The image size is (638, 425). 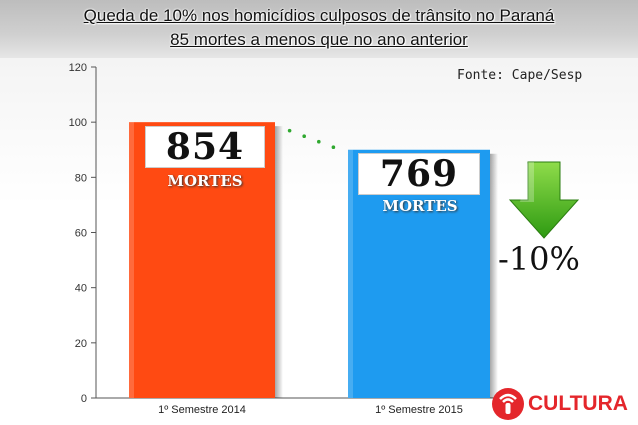 What do you see at coordinates (544, 200) in the screenshot?
I see `down-arrow-icon` at bounding box center [544, 200].